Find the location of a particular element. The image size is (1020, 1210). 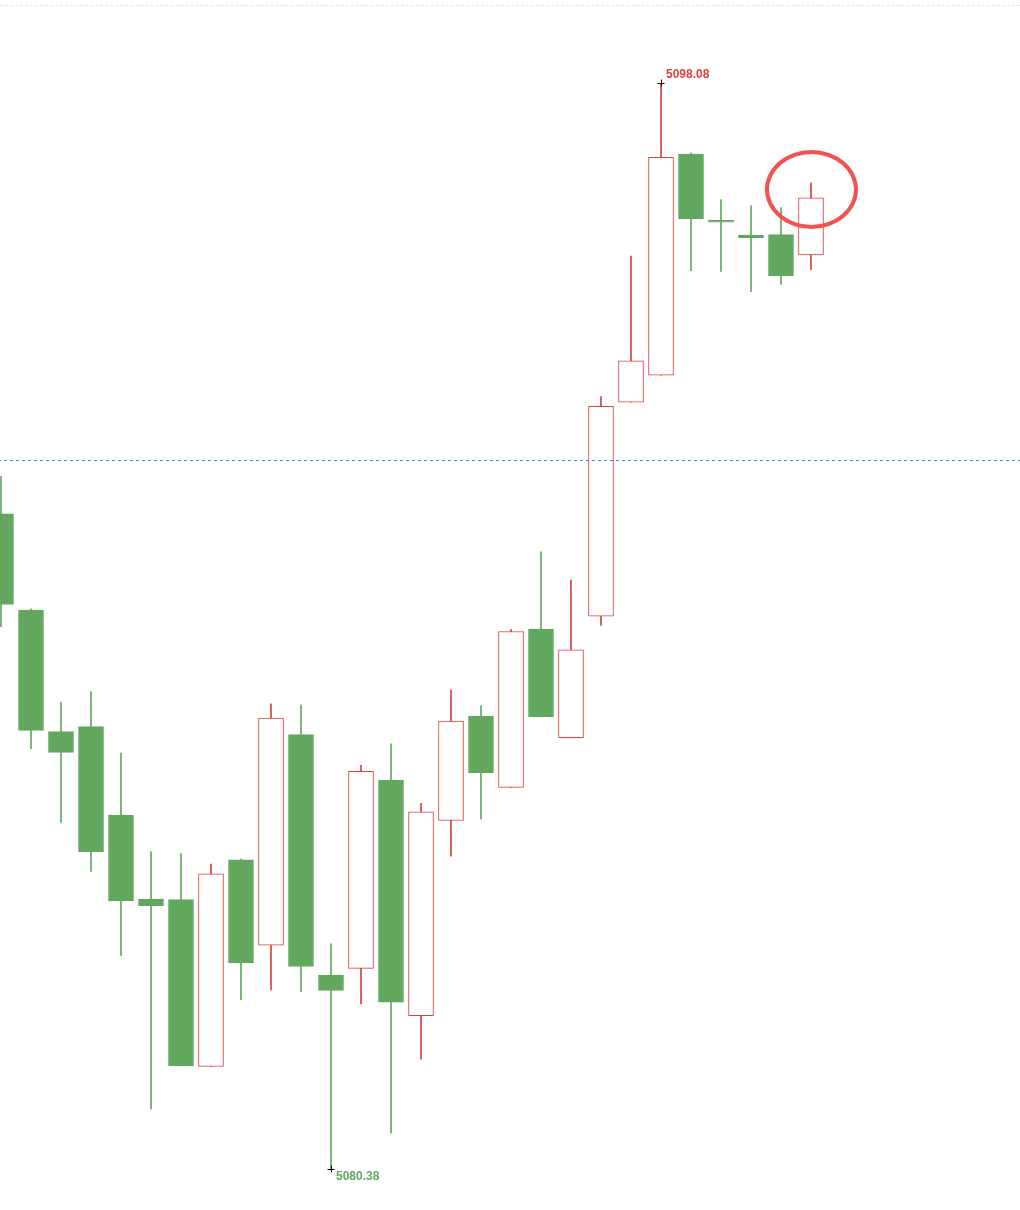

annotation: 5080.38 is located at coordinates (358, 1176).